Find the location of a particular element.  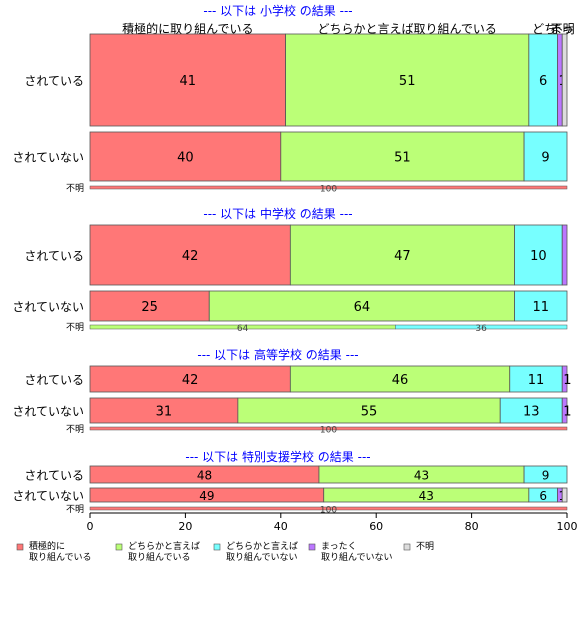

data-label: 10 is located at coordinates (538, 256).